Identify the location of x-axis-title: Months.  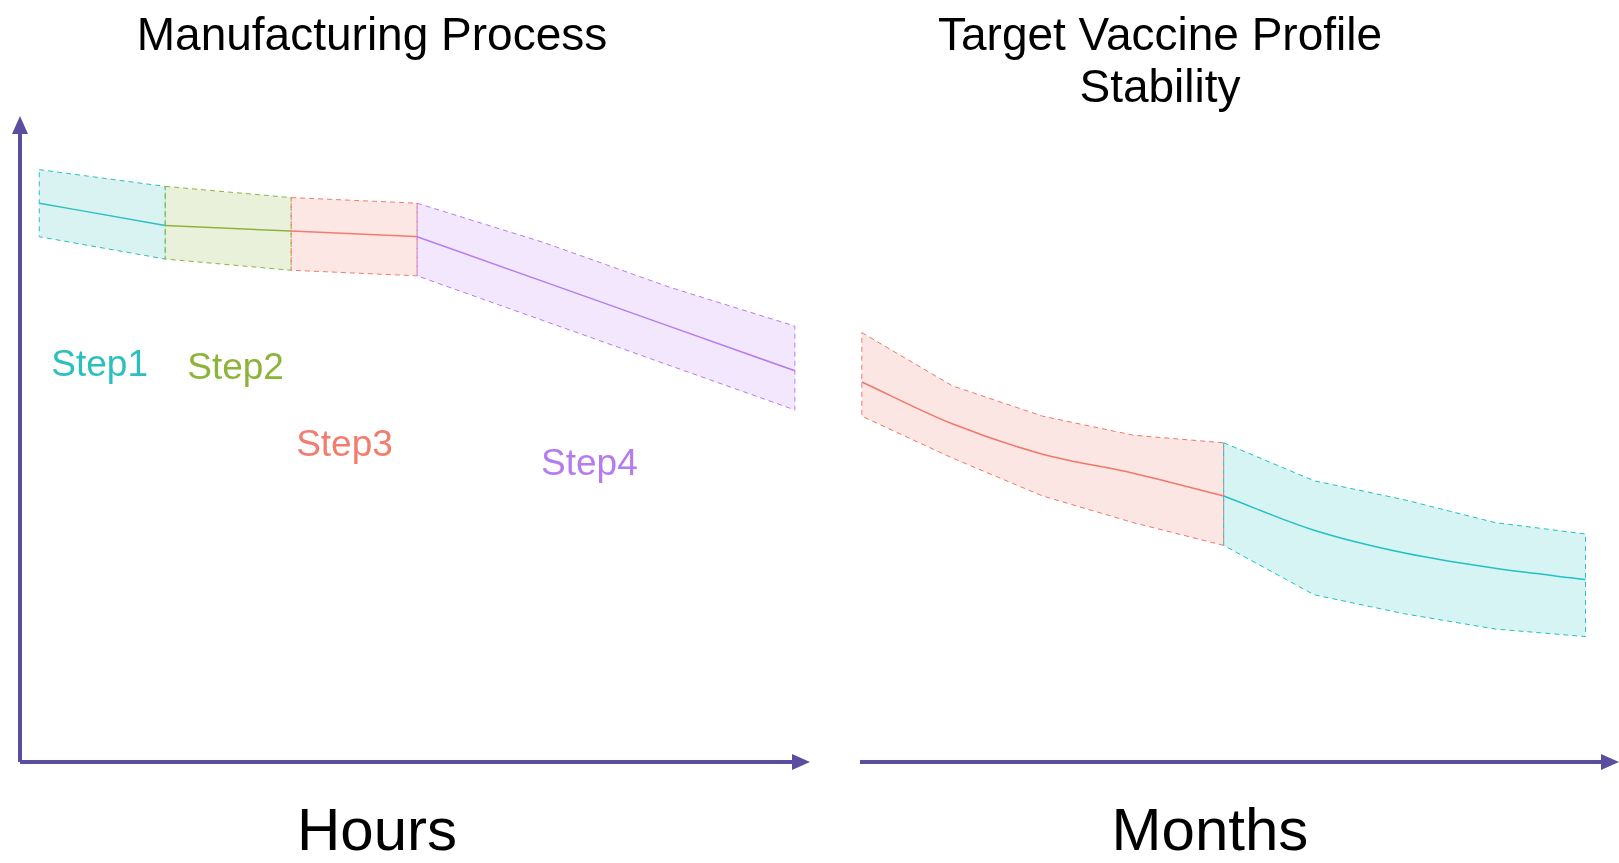
(1210, 829).